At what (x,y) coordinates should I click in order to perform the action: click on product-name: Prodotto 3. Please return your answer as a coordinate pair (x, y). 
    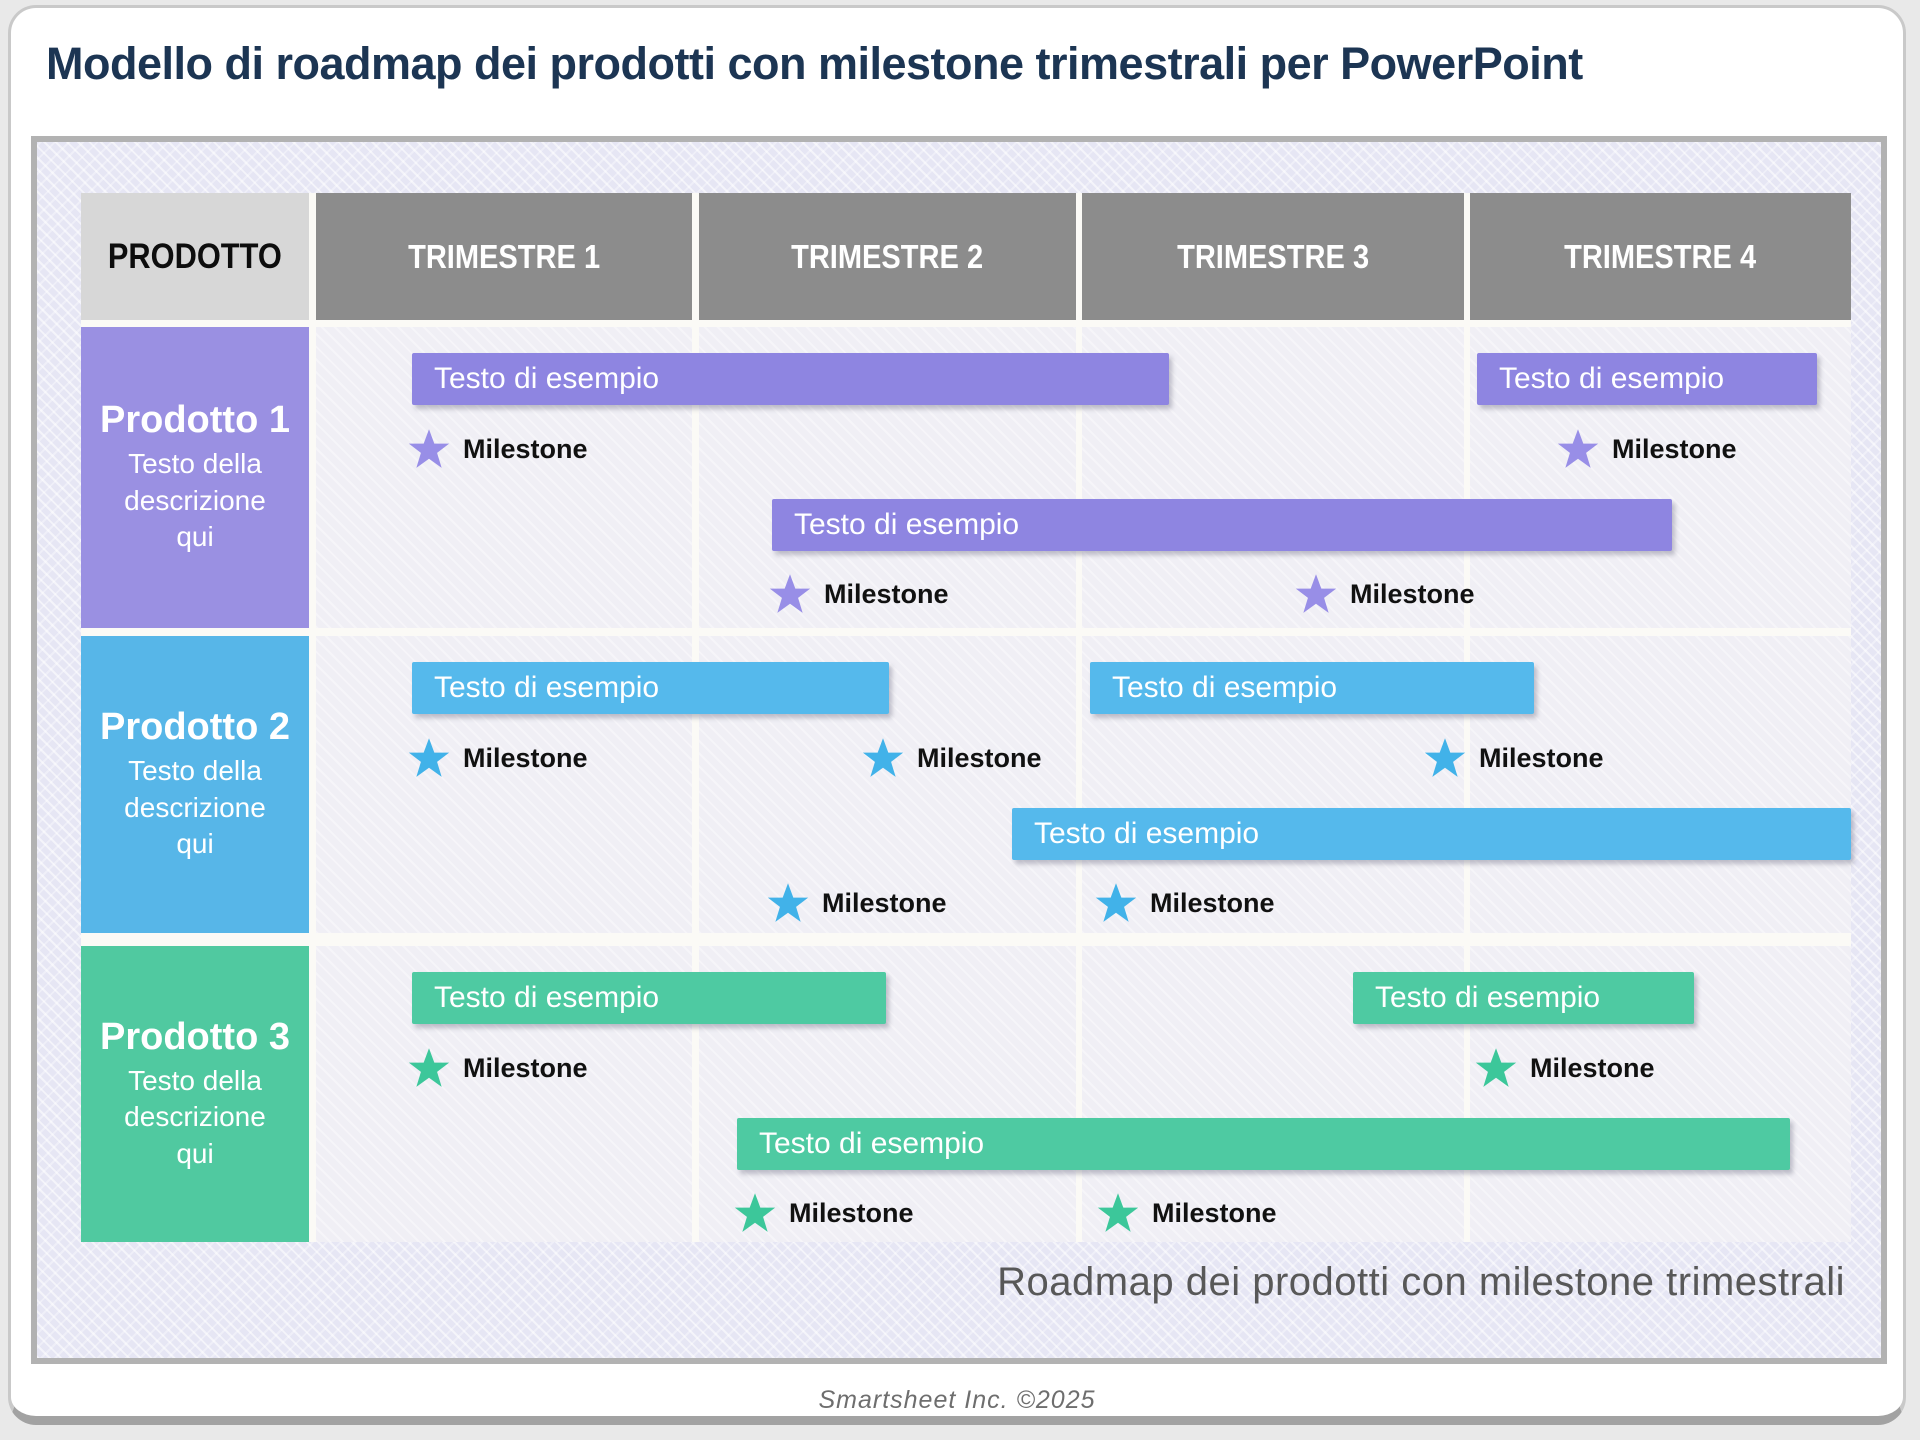
    Looking at the image, I should click on (195, 1036).